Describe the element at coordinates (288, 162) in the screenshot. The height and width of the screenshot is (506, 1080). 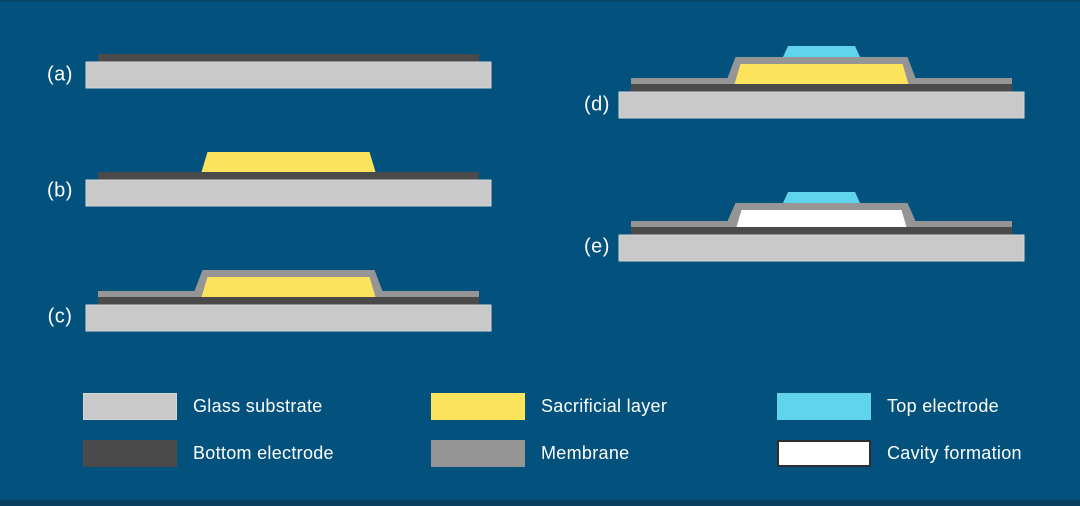
I see `step-b-sacrificial-layer` at that location.